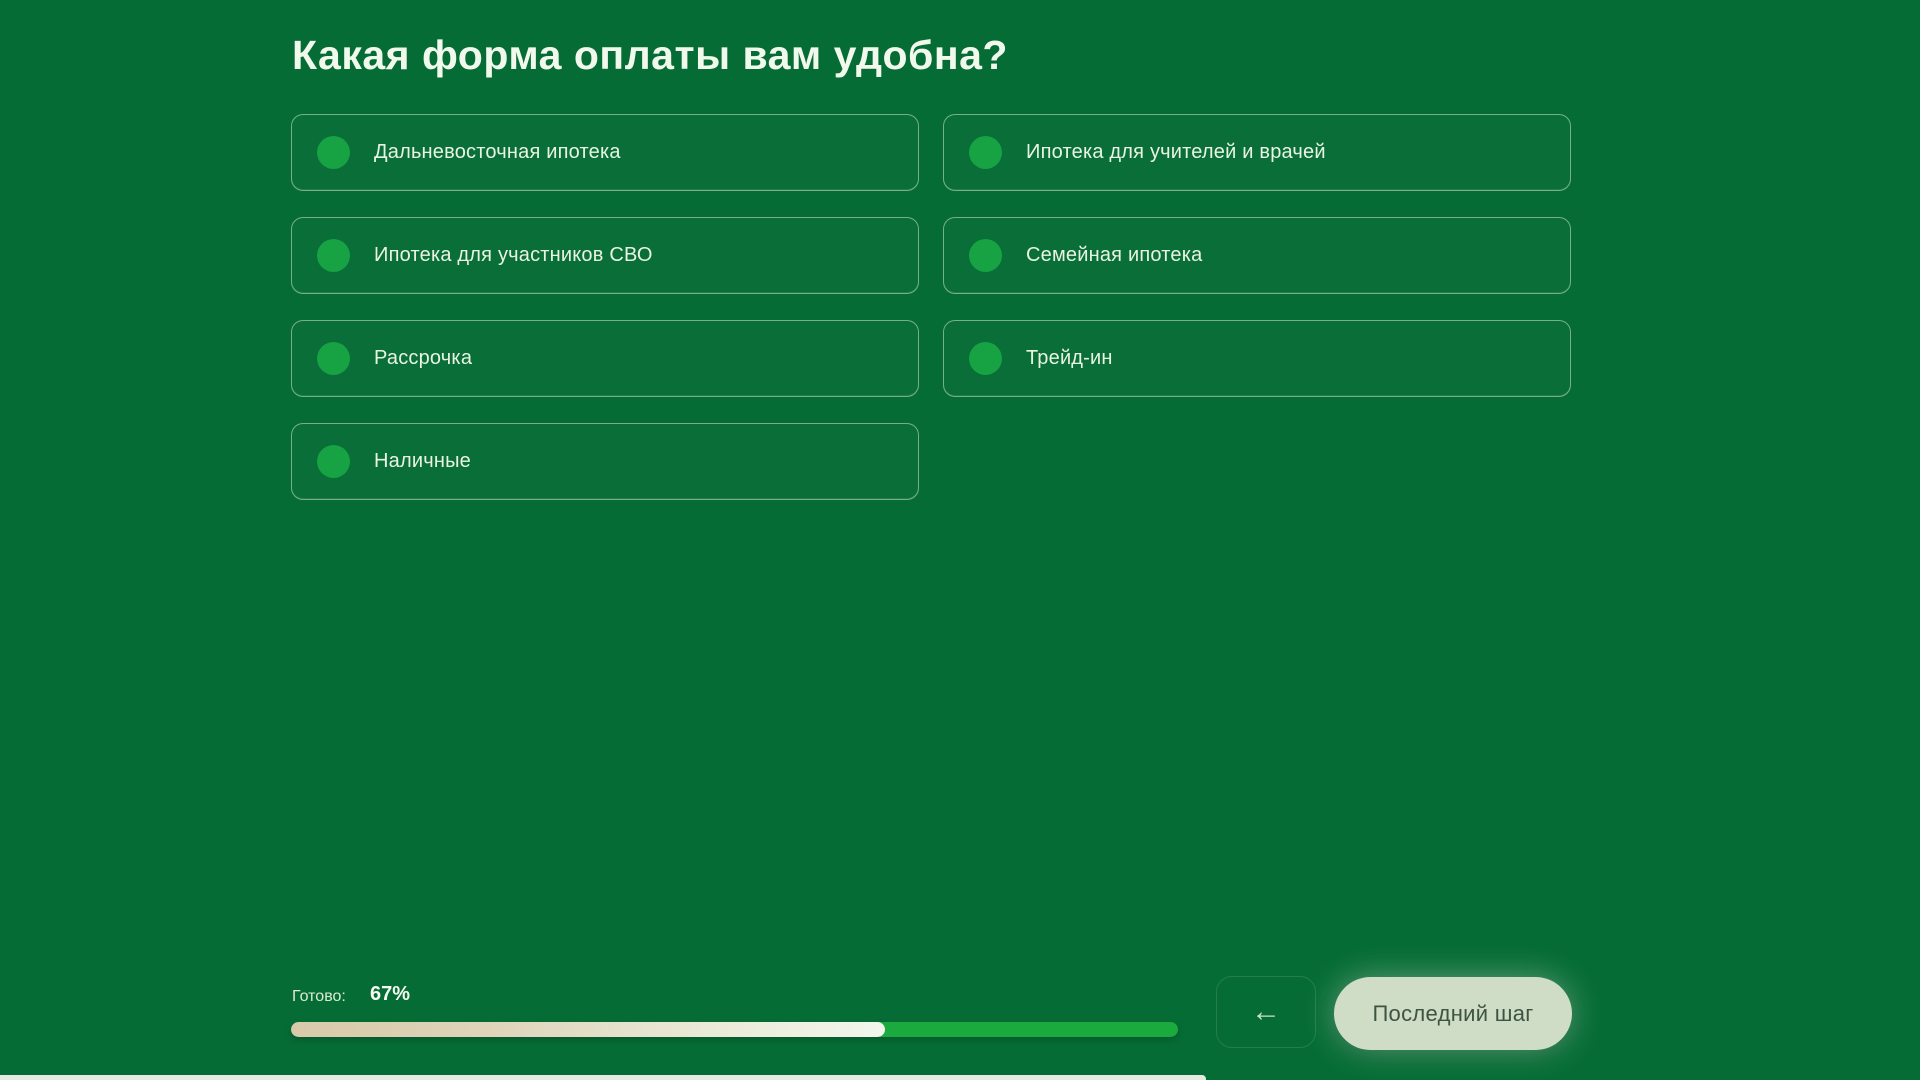 This screenshot has height=1080, width=1920. I want to click on option-card: Ипотека для участников СВО, so click(605, 255).